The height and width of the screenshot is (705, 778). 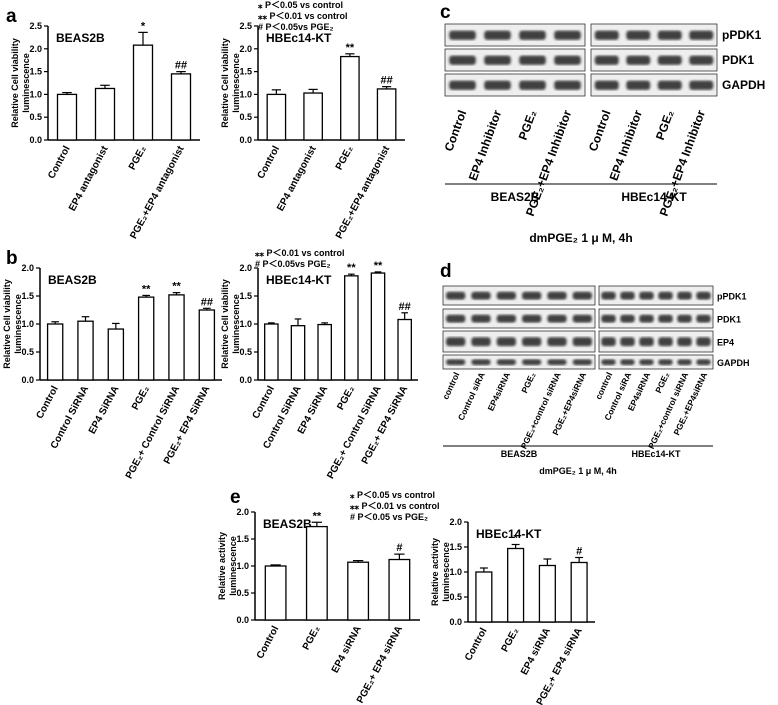 What do you see at coordinates (600, 130) in the screenshot?
I see `lane-label: Control` at bounding box center [600, 130].